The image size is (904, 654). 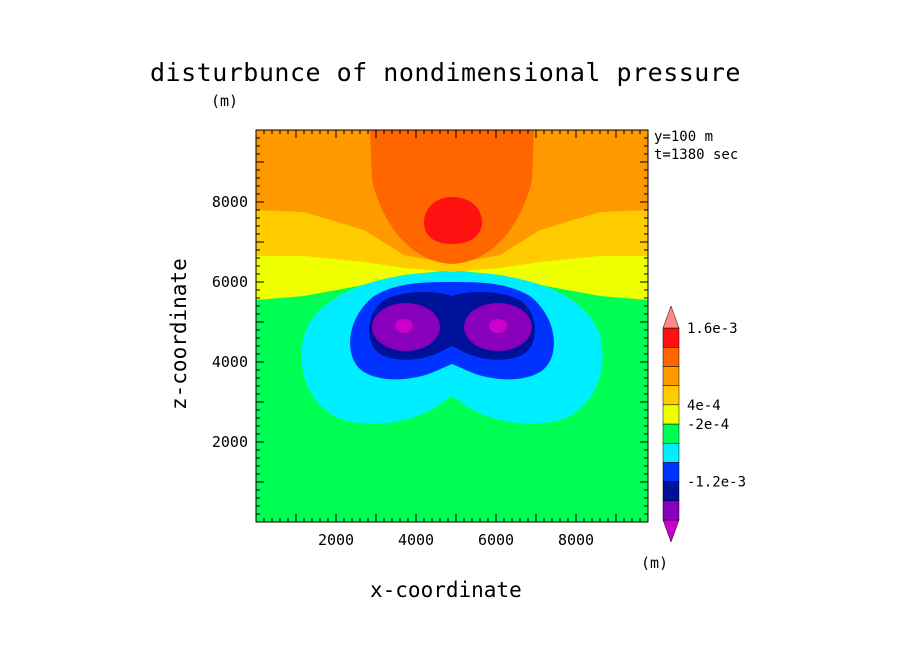 I want to click on x-axis-label: x-coordinate, so click(x=446, y=590).